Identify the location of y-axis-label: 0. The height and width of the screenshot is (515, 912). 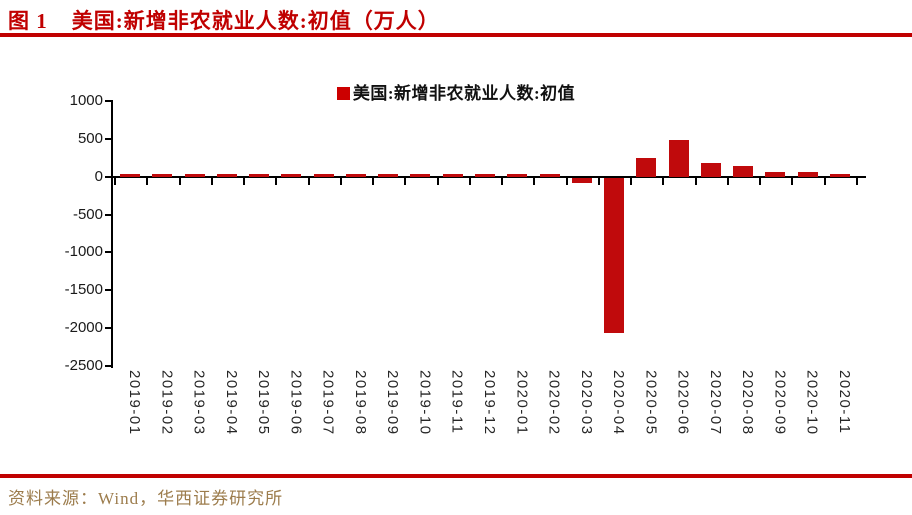
(98, 176).